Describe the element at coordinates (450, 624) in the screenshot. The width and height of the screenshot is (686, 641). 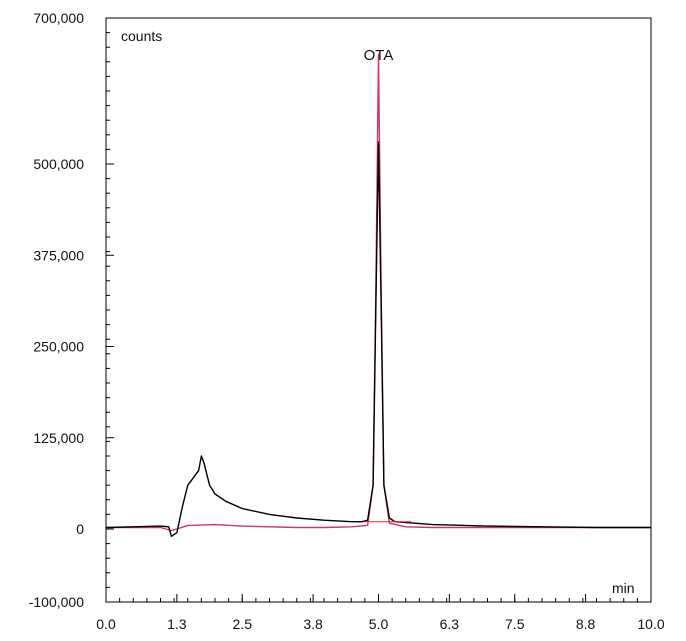
I see `x-tick-label: 6.3` at that location.